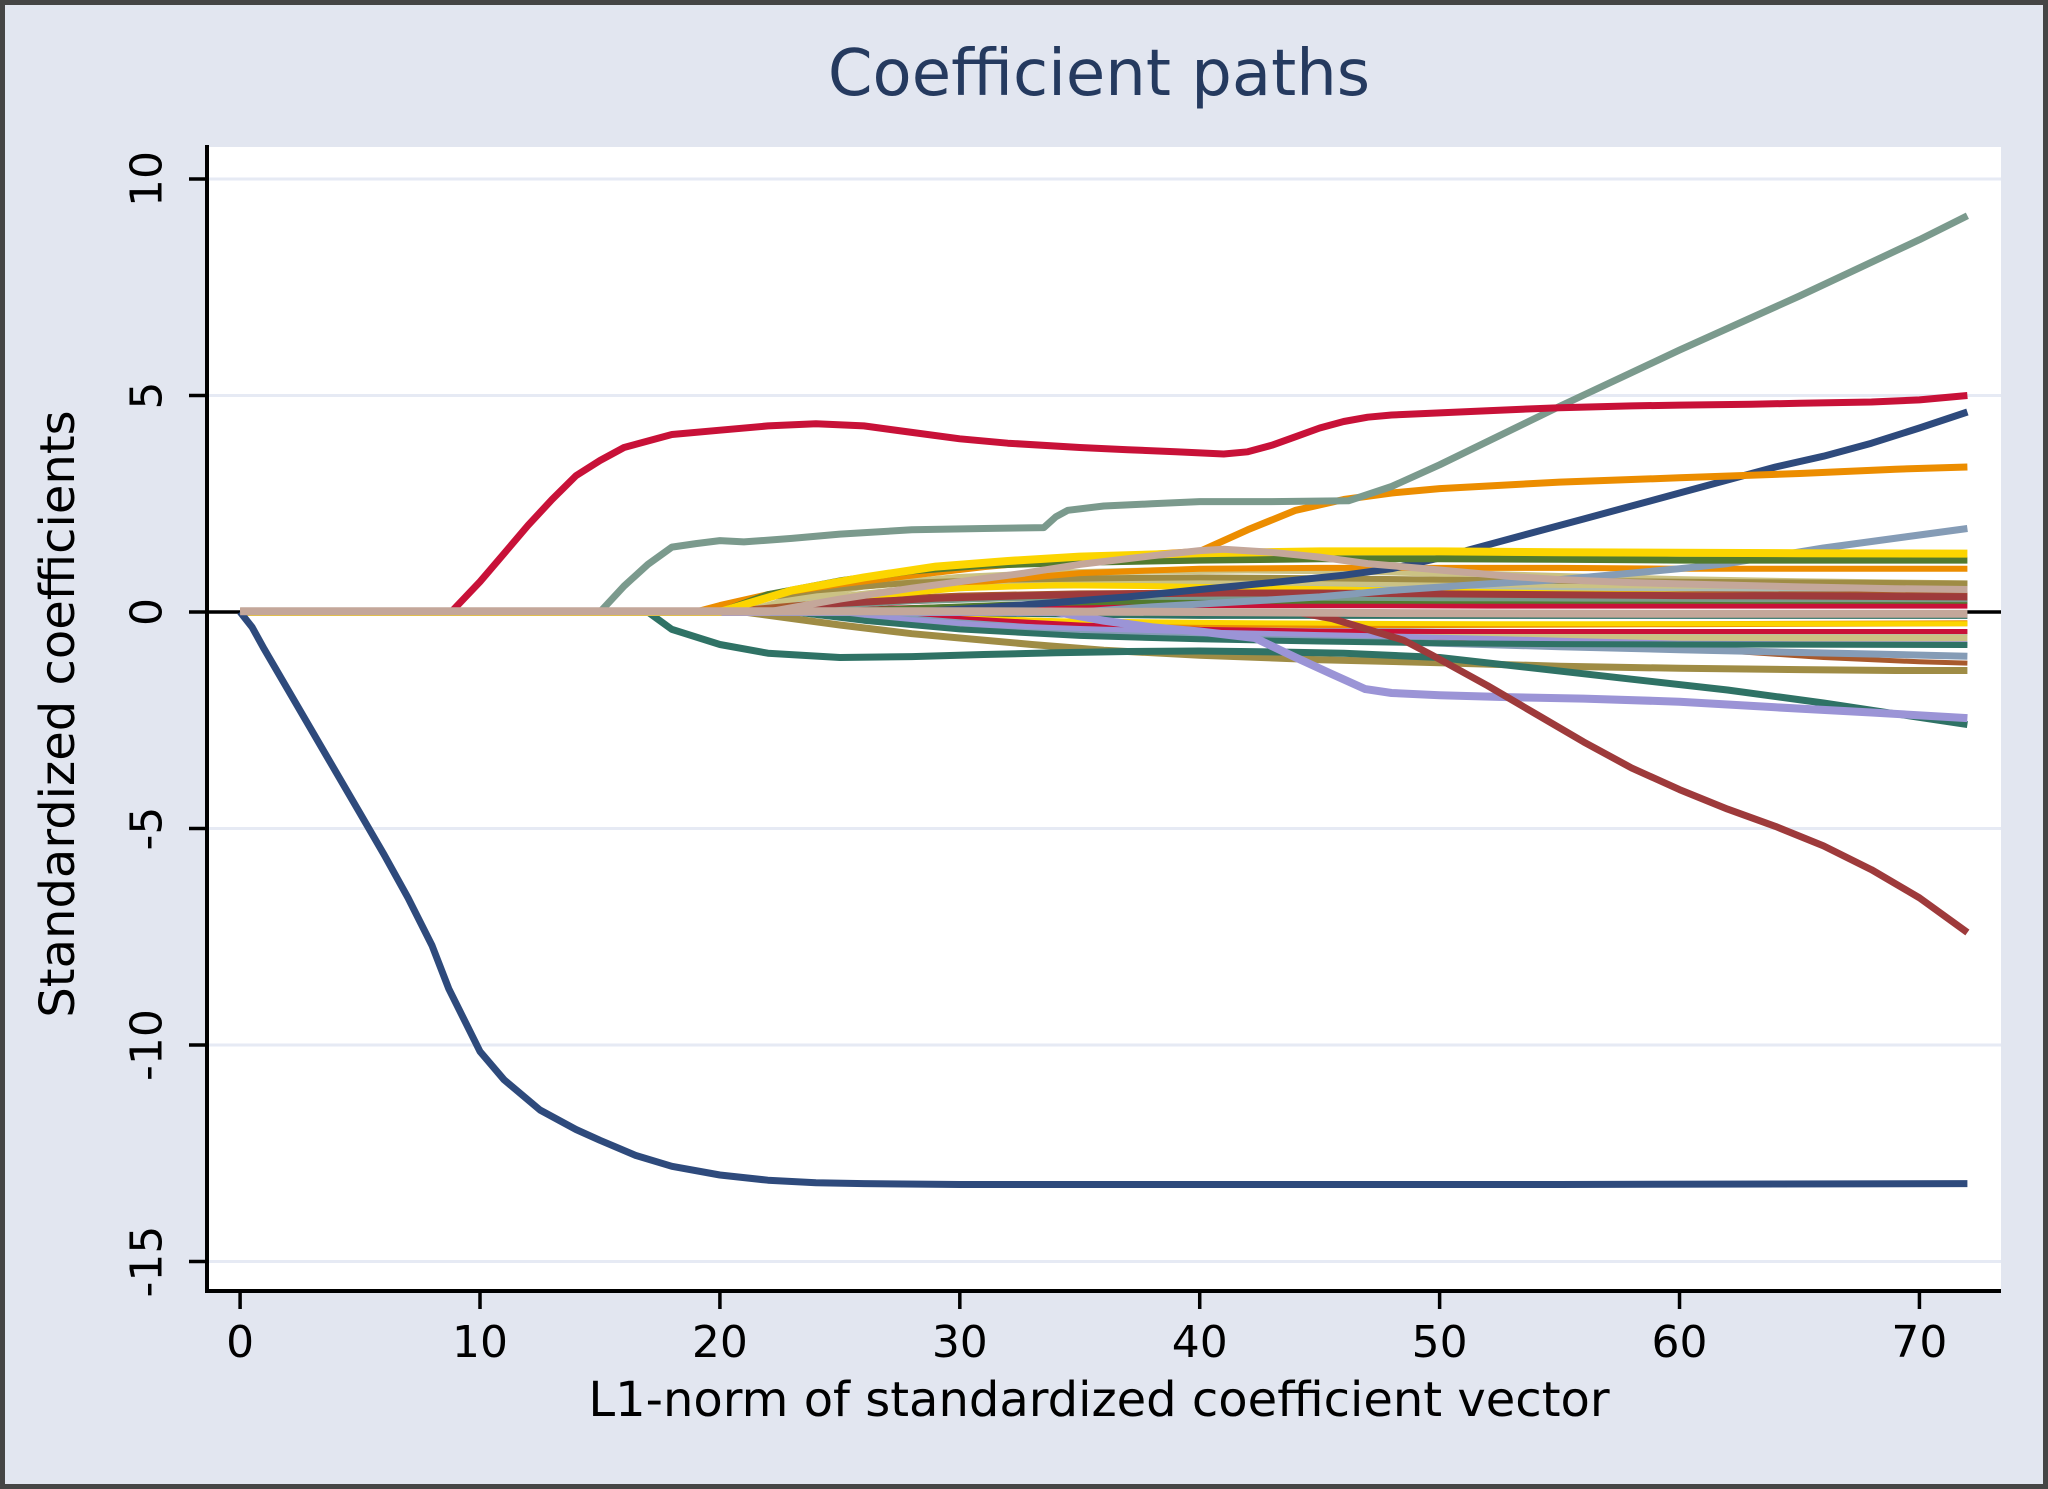  I want to click on x-tick-label-50: 50, so click(1440, 1342).